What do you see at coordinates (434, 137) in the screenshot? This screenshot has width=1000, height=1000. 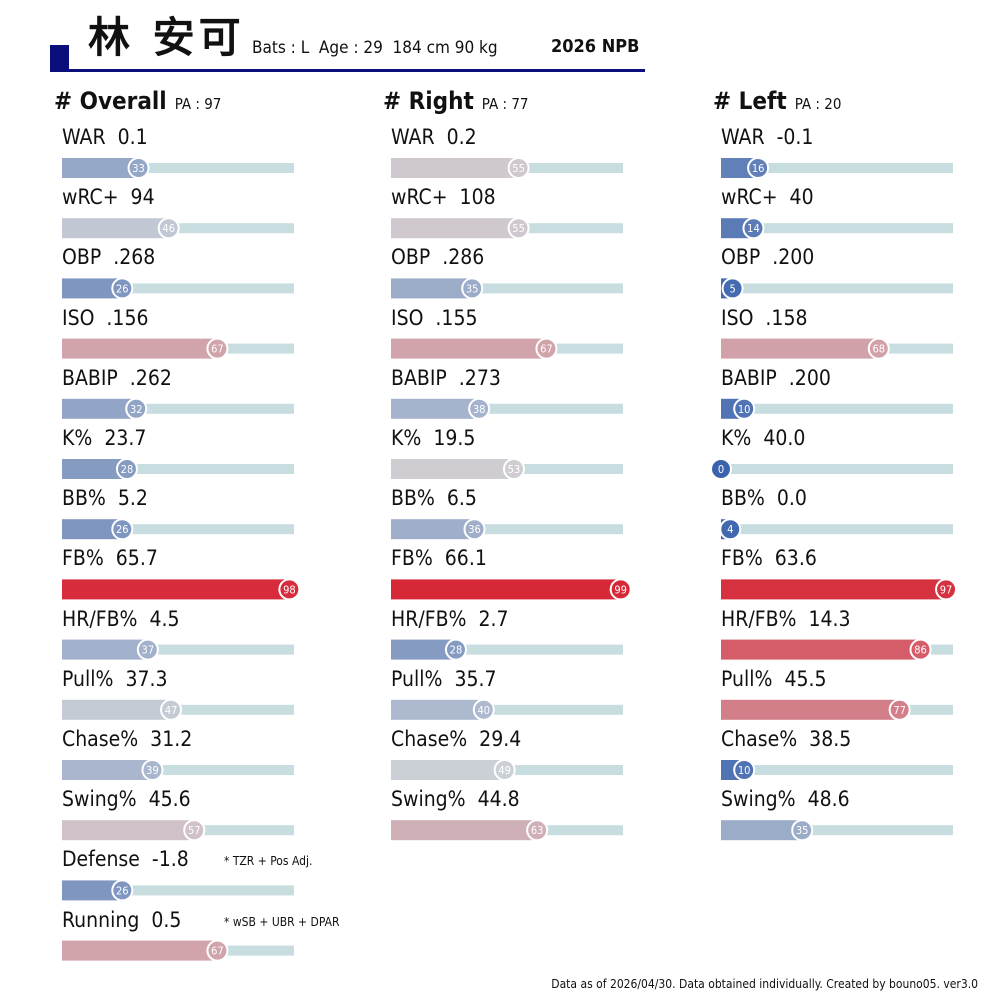 I see `metric-label: WAR 0.2` at bounding box center [434, 137].